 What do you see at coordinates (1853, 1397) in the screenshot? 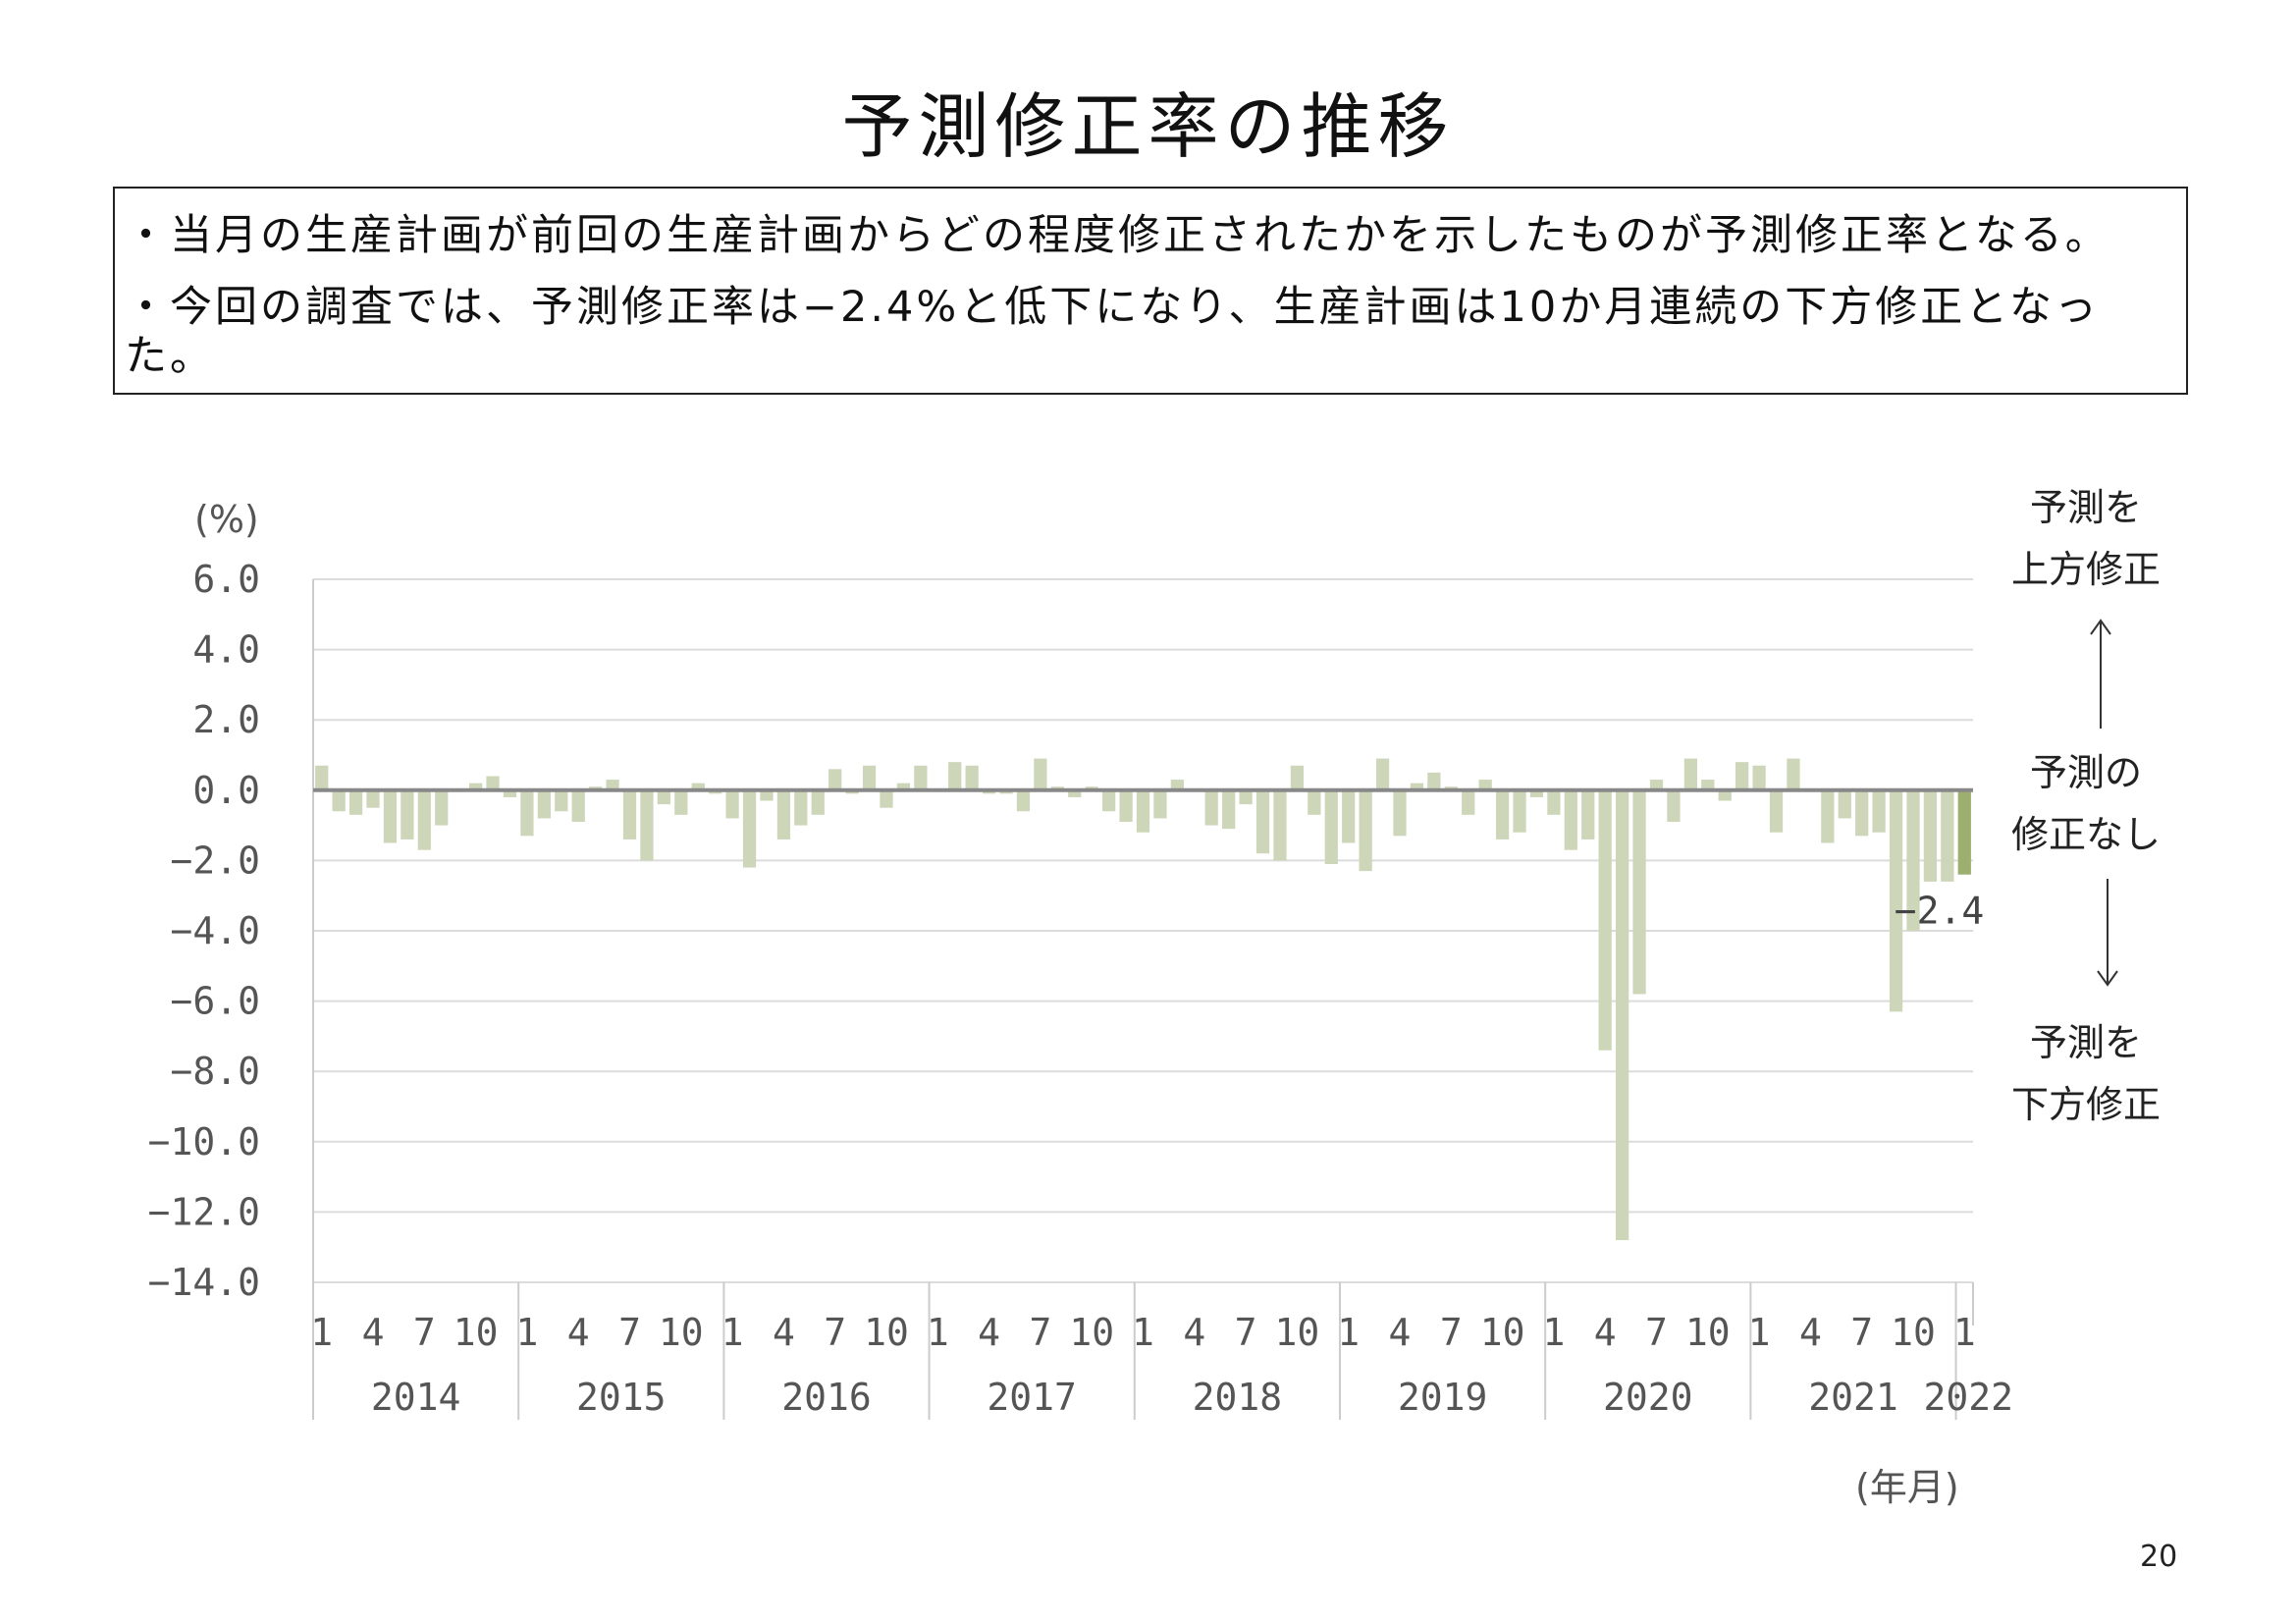
I see `year-label: 2021` at bounding box center [1853, 1397].